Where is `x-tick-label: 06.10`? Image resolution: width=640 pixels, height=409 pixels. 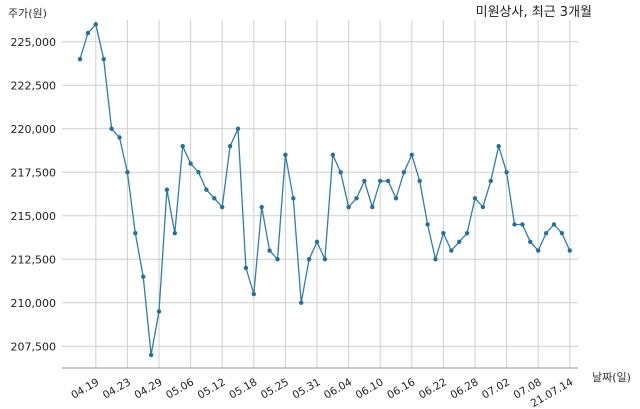
x-tick-label: 06.10 is located at coordinates (370, 388).